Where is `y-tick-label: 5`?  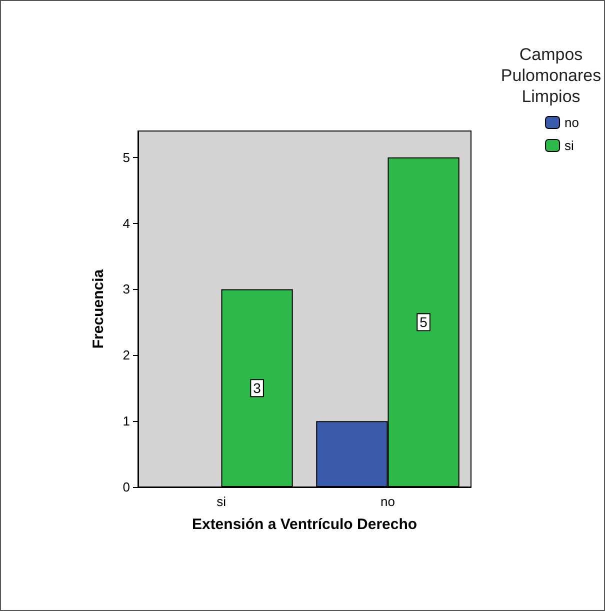
y-tick-label: 5 is located at coordinates (126, 157).